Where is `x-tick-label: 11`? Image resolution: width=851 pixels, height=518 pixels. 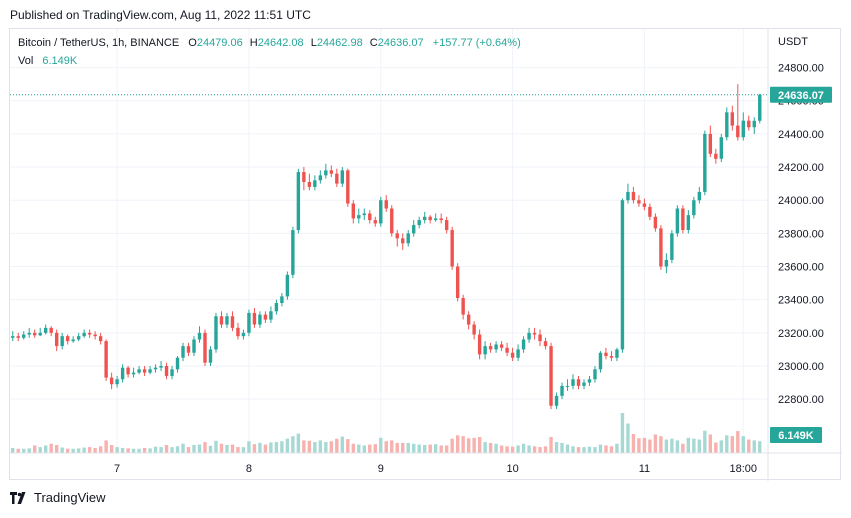
x-tick-label: 11 is located at coordinates (644, 469).